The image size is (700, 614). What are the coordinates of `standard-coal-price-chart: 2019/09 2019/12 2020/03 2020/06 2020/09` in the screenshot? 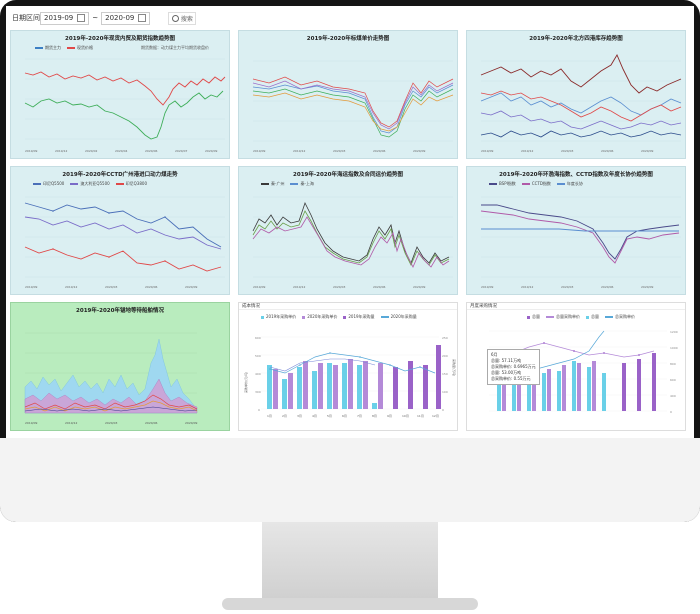 It's located at (353, 106).